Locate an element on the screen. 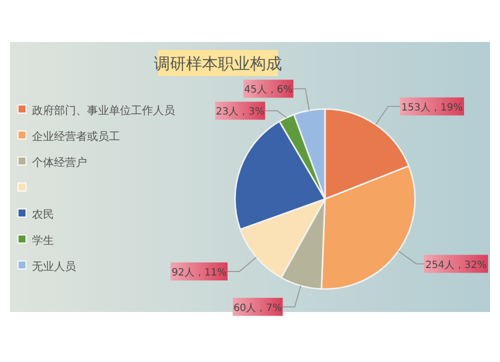 This screenshot has height=362, width=500. data-label: 254人，32% is located at coordinates (456, 265).